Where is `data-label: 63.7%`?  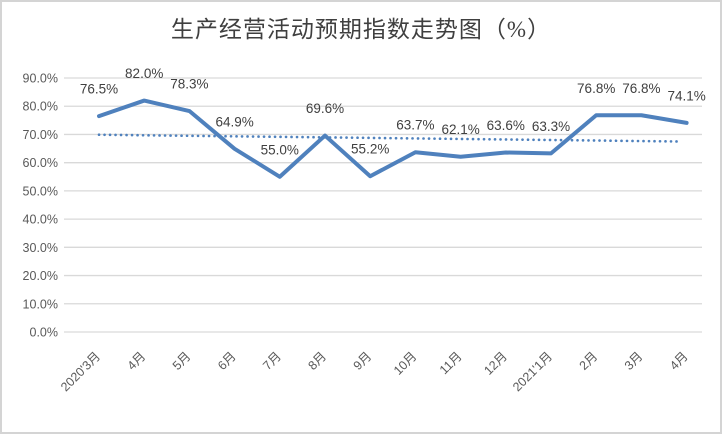 data-label: 63.7% is located at coordinates (415, 125).